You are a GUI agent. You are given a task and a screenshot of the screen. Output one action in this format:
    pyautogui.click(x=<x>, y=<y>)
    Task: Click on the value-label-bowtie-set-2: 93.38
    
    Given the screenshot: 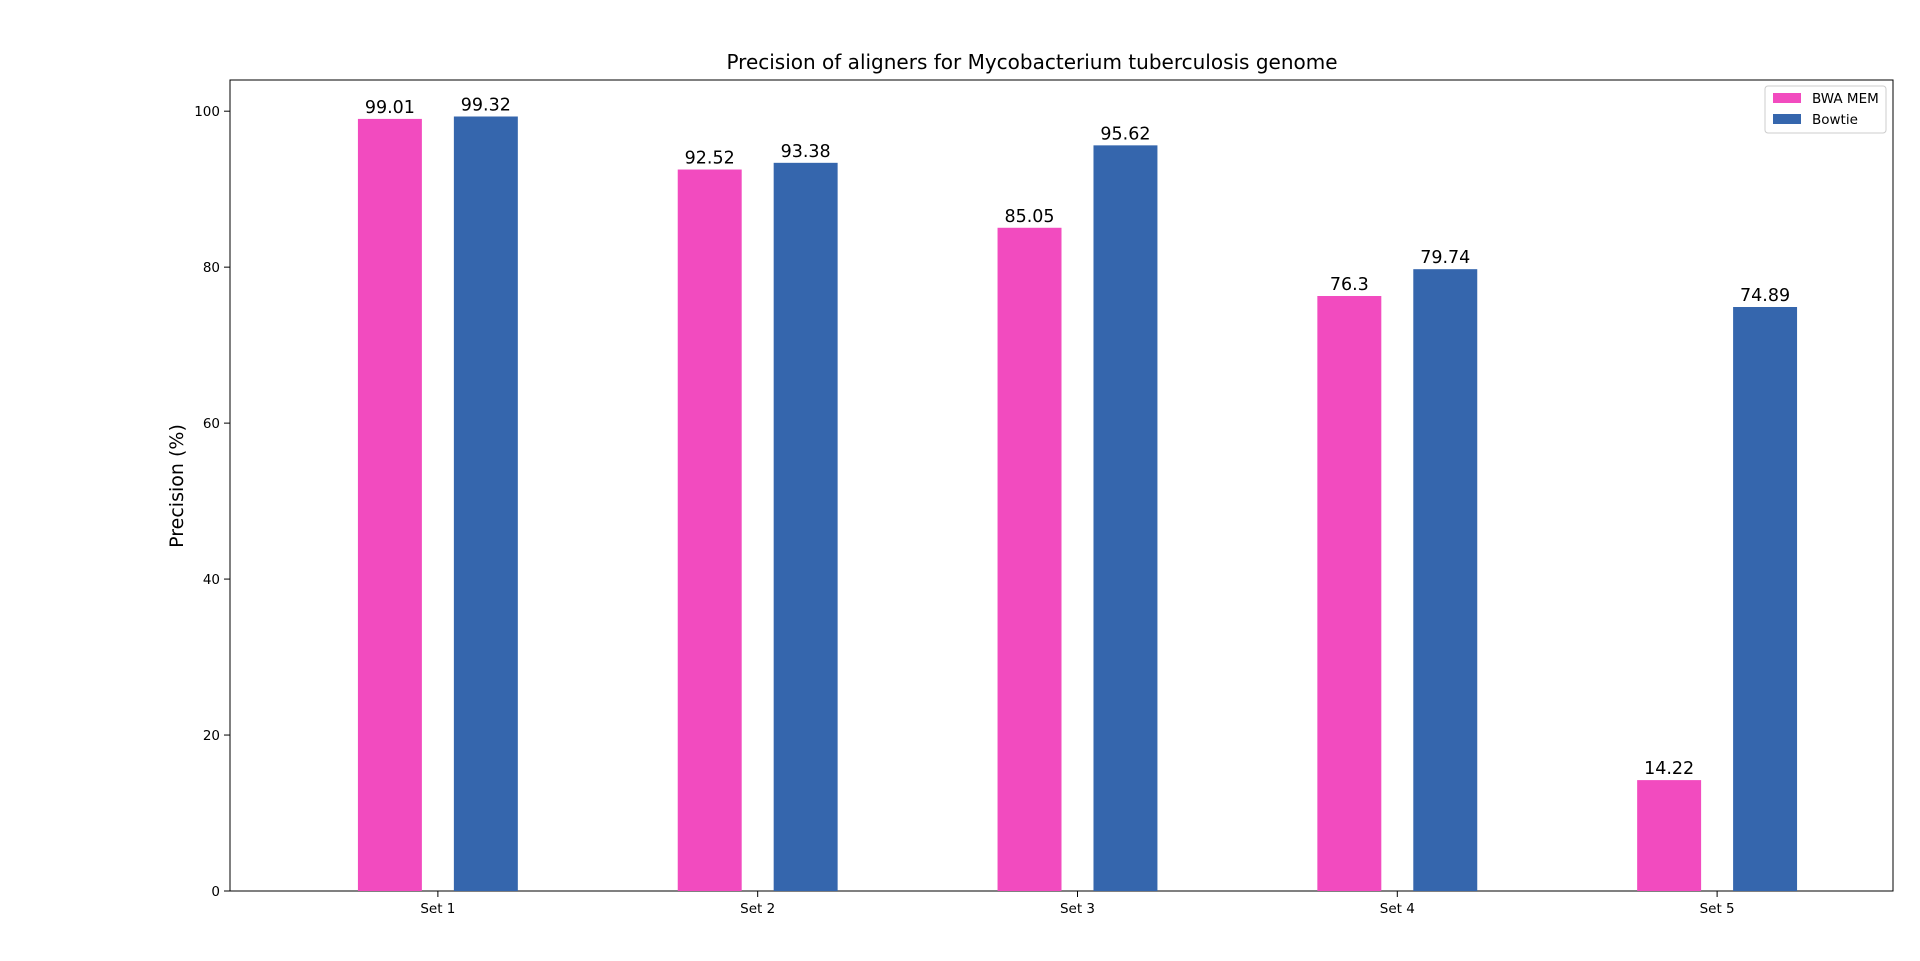 What is the action you would take?
    pyautogui.click(x=806, y=152)
    